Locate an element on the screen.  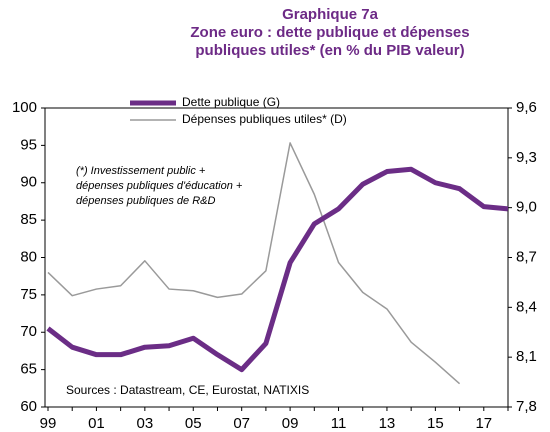
annotation: (*) Investissement public + is located at coordinates (141, 171).